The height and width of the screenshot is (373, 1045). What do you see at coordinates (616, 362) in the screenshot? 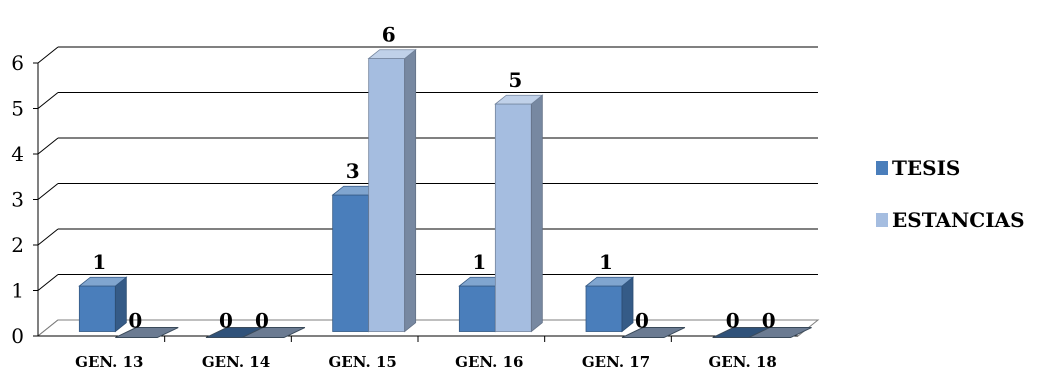
I see `category-label: GEN. 17` at bounding box center [616, 362].